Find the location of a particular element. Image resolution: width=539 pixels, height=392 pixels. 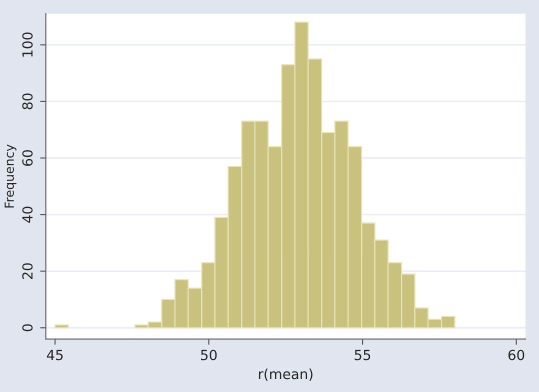

x-tick-label: 45 is located at coordinates (54, 355).